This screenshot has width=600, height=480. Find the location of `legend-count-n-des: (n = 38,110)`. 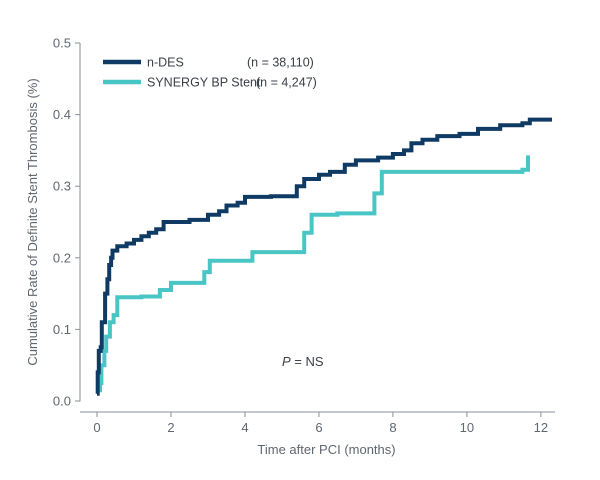

legend-count-n-des: (n = 38,110) is located at coordinates (280, 63).